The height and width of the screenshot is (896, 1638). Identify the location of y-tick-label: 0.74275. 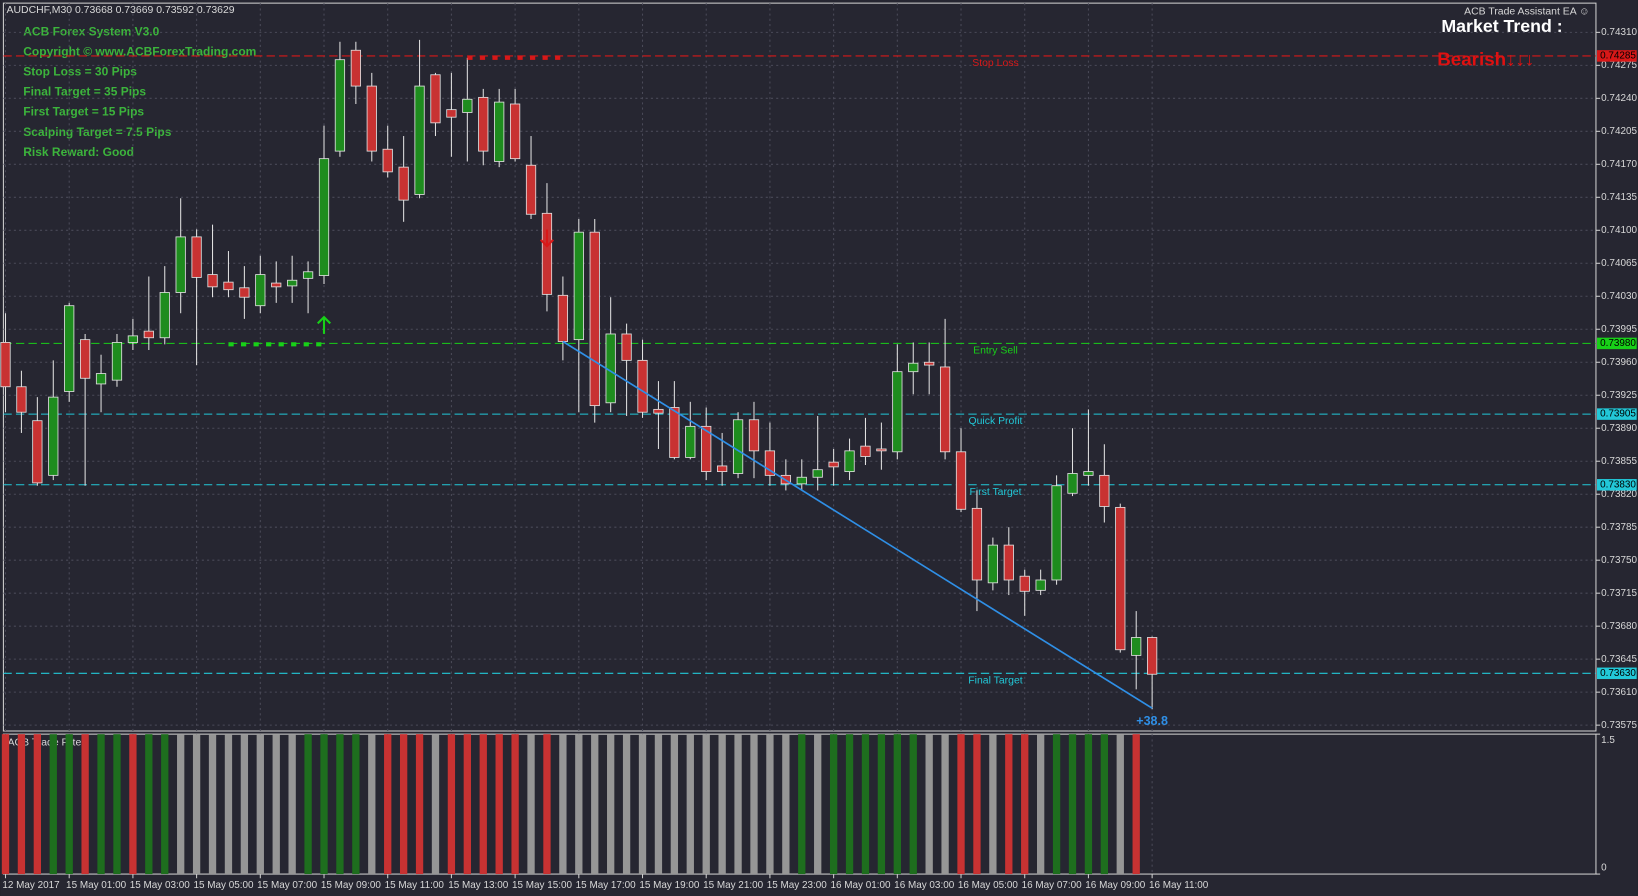
(1619, 65).